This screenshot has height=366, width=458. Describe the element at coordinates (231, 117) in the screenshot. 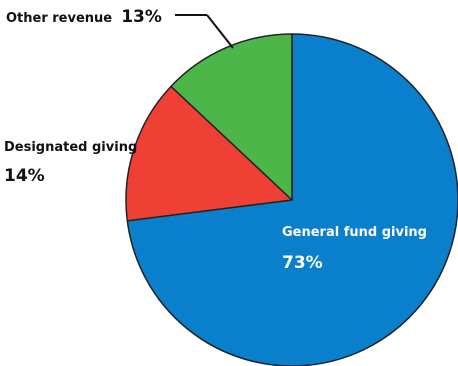

I see `slice-other-revenue` at that location.